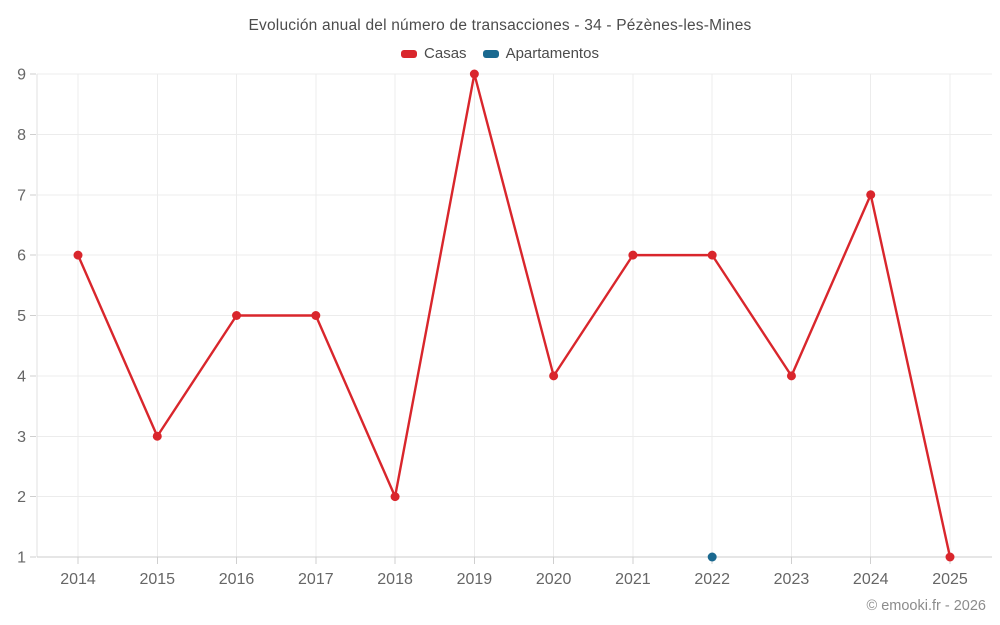 The width and height of the screenshot is (1000, 625). Describe the element at coordinates (21, 75) in the screenshot. I see `y-tick-label: 9` at that location.